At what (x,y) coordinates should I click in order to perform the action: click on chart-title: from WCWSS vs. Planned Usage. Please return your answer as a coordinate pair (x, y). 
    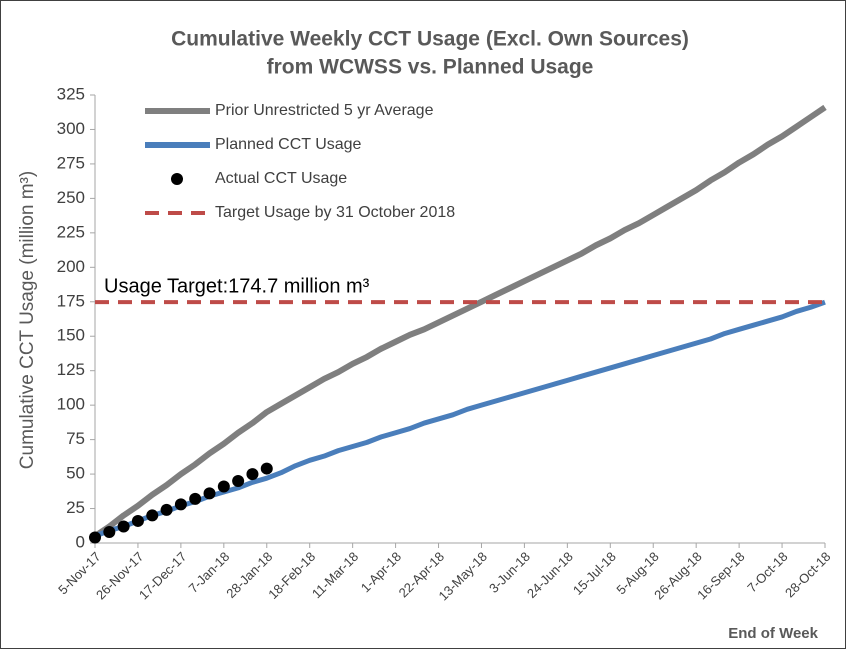
    Looking at the image, I should click on (430, 67).